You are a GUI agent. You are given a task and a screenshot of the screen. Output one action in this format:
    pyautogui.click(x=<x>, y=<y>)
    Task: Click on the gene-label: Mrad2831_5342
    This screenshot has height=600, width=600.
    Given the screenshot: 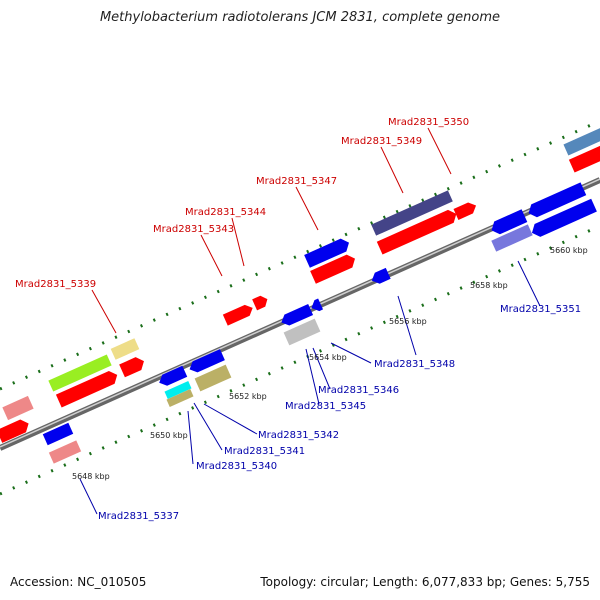 What is the action you would take?
    pyautogui.click(x=298, y=435)
    